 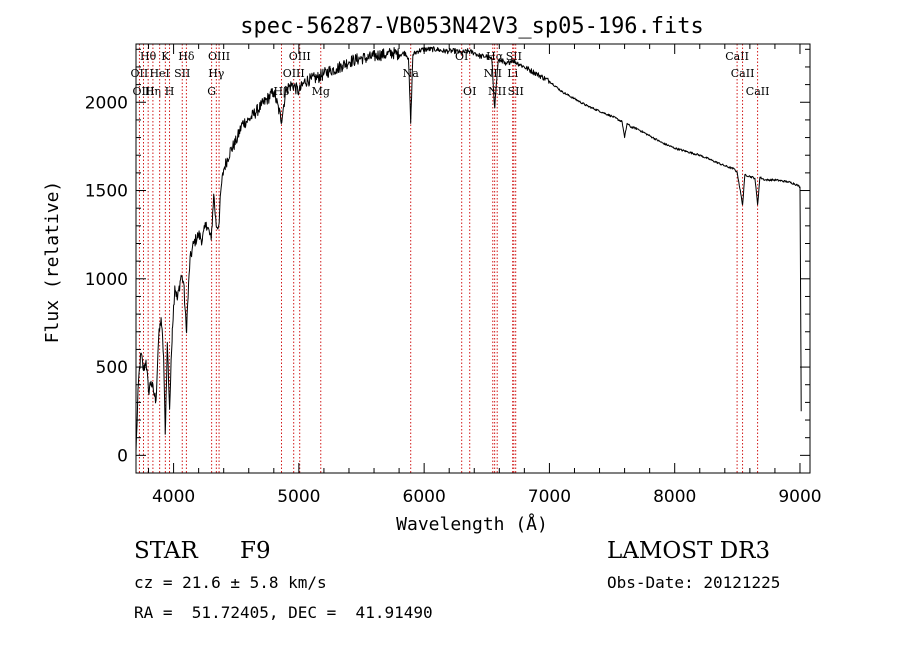 What do you see at coordinates (424, 497) in the screenshot?
I see `x-tick-label: 6000` at bounding box center [424, 497].